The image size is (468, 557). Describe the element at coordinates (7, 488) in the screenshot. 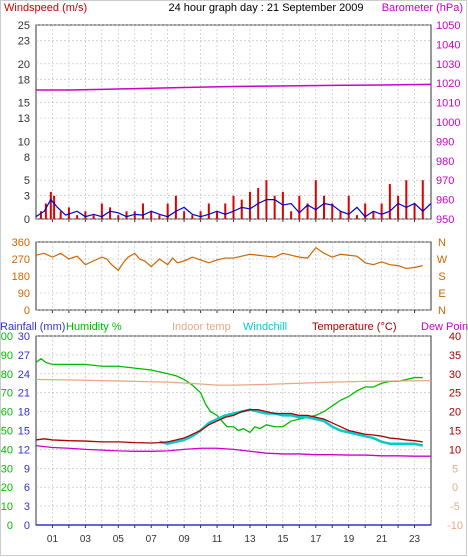

I see `humidity-tick: 20` at that location.